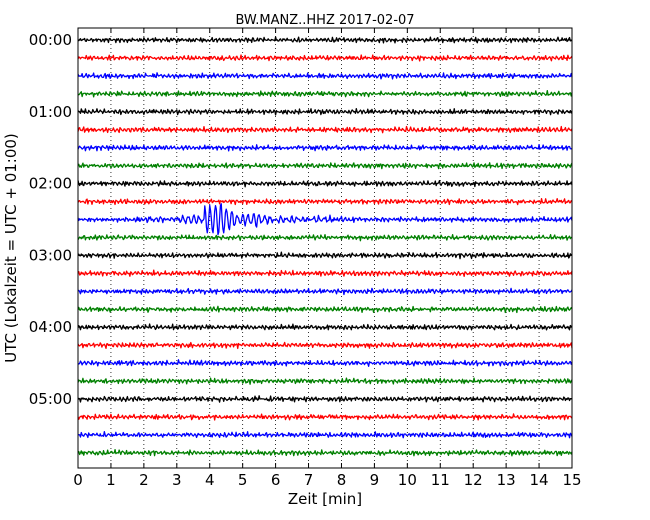  What do you see at coordinates (473, 480) in the screenshot?
I see `x-tick-label: 12` at bounding box center [473, 480].